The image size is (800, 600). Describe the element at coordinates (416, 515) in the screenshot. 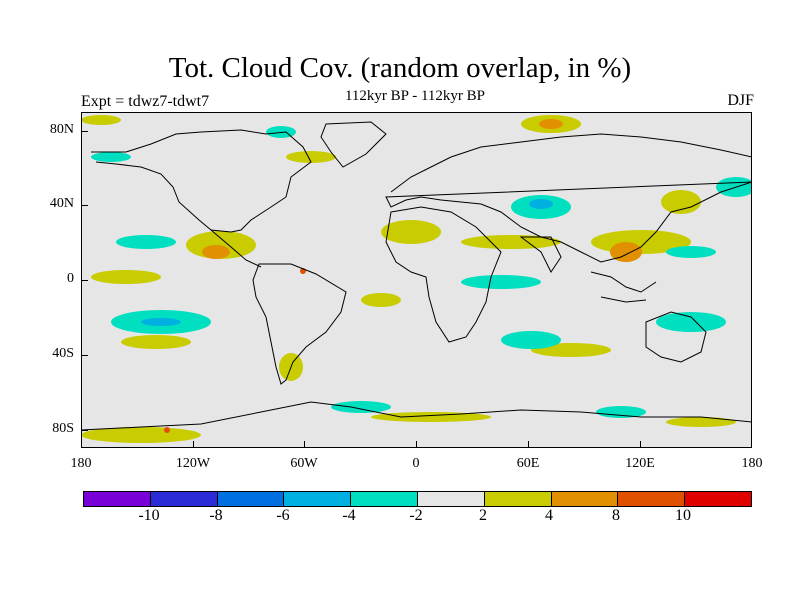

I see `colorbar-label: -2` at that location.